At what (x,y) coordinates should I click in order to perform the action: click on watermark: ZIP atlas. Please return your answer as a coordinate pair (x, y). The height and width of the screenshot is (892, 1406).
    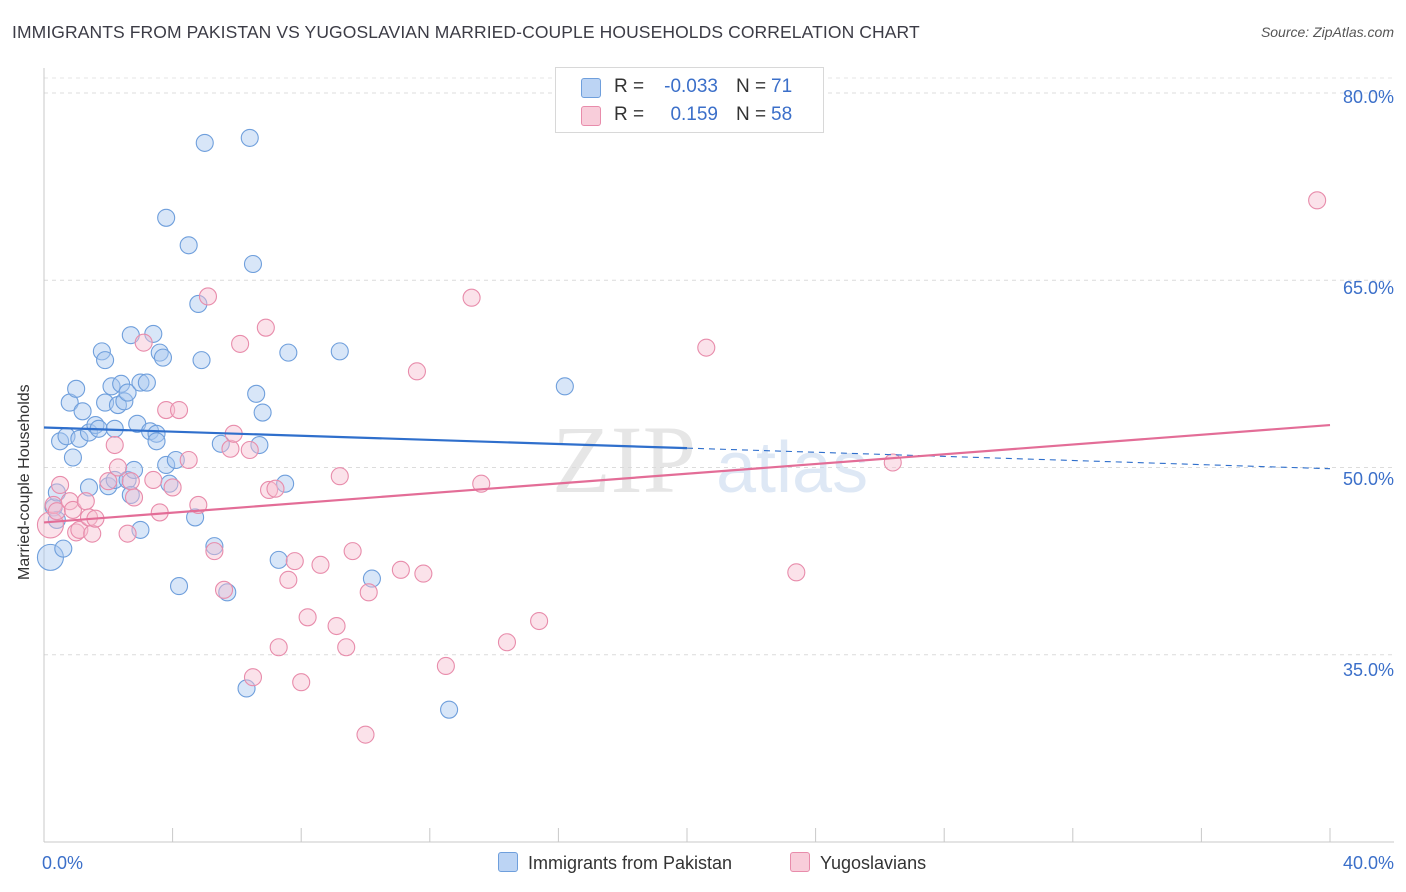
    Looking at the image, I should click on (710, 459).